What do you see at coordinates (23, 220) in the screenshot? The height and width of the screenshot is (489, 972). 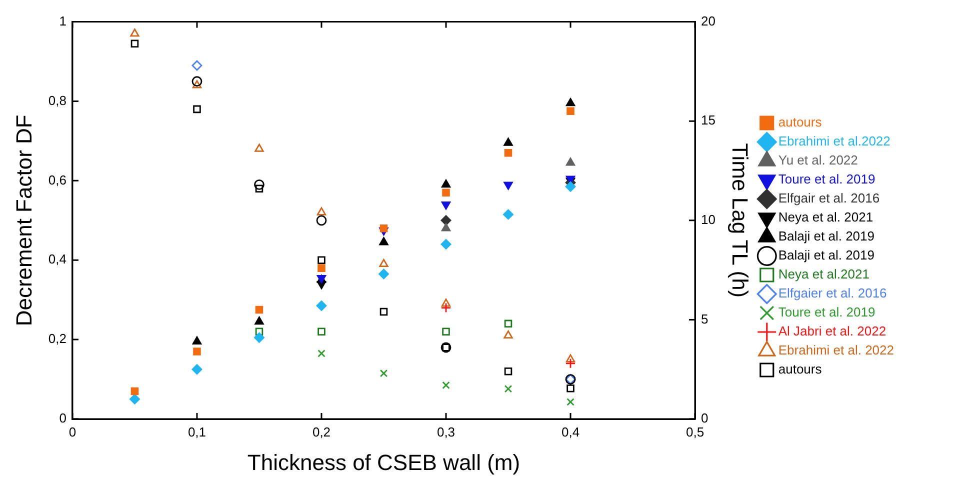 I see `y-axis-title: Decrement Factor DF` at bounding box center [23, 220].